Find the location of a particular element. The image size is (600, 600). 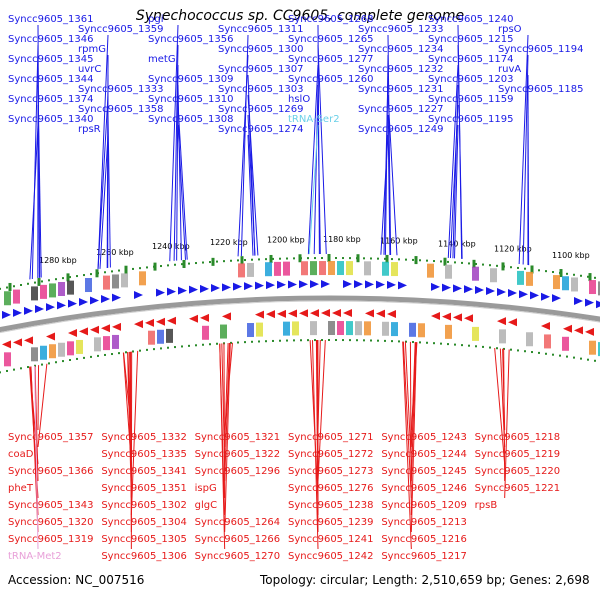

minus-gene-label: Syncc9605_1276 is located at coordinates (331, 488).